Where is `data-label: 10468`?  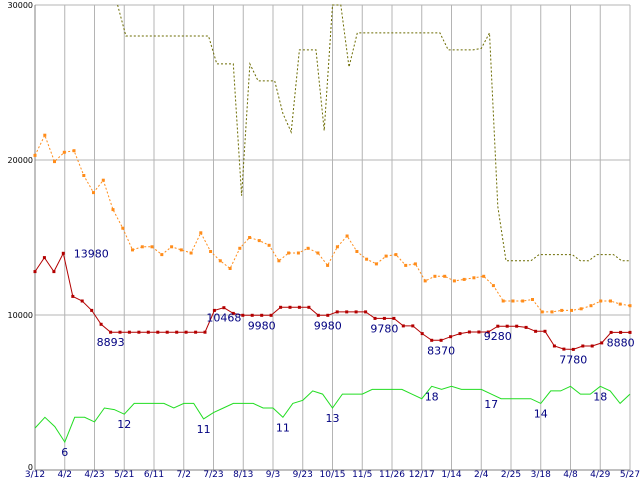
data-label: 10468 is located at coordinates (223, 318).